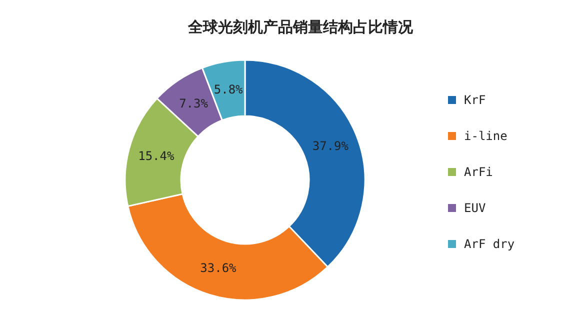 The width and height of the screenshot is (585, 327). Describe the element at coordinates (331, 145) in the screenshot. I see `data-label: 37.9%` at that location.